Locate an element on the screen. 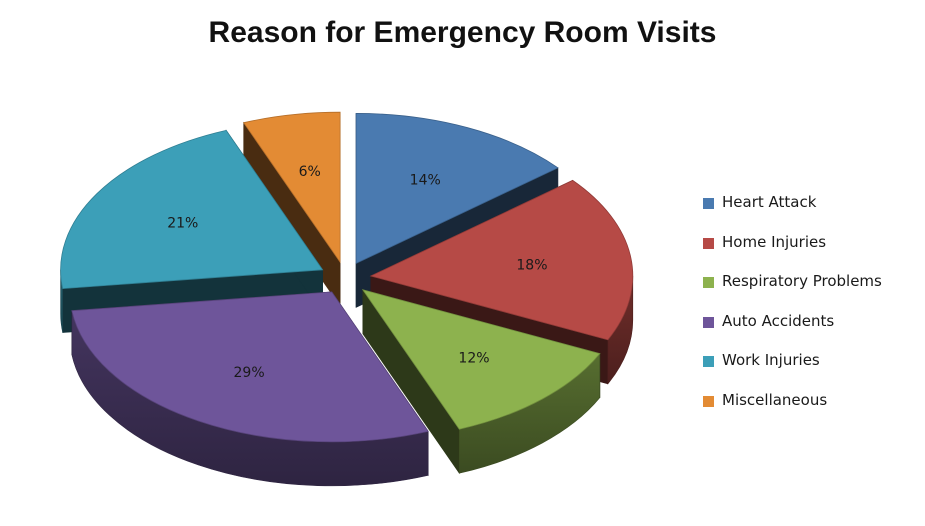 The width and height of the screenshot is (925, 526). pie-slice-auto-accidents: 29% is located at coordinates (250, 388).